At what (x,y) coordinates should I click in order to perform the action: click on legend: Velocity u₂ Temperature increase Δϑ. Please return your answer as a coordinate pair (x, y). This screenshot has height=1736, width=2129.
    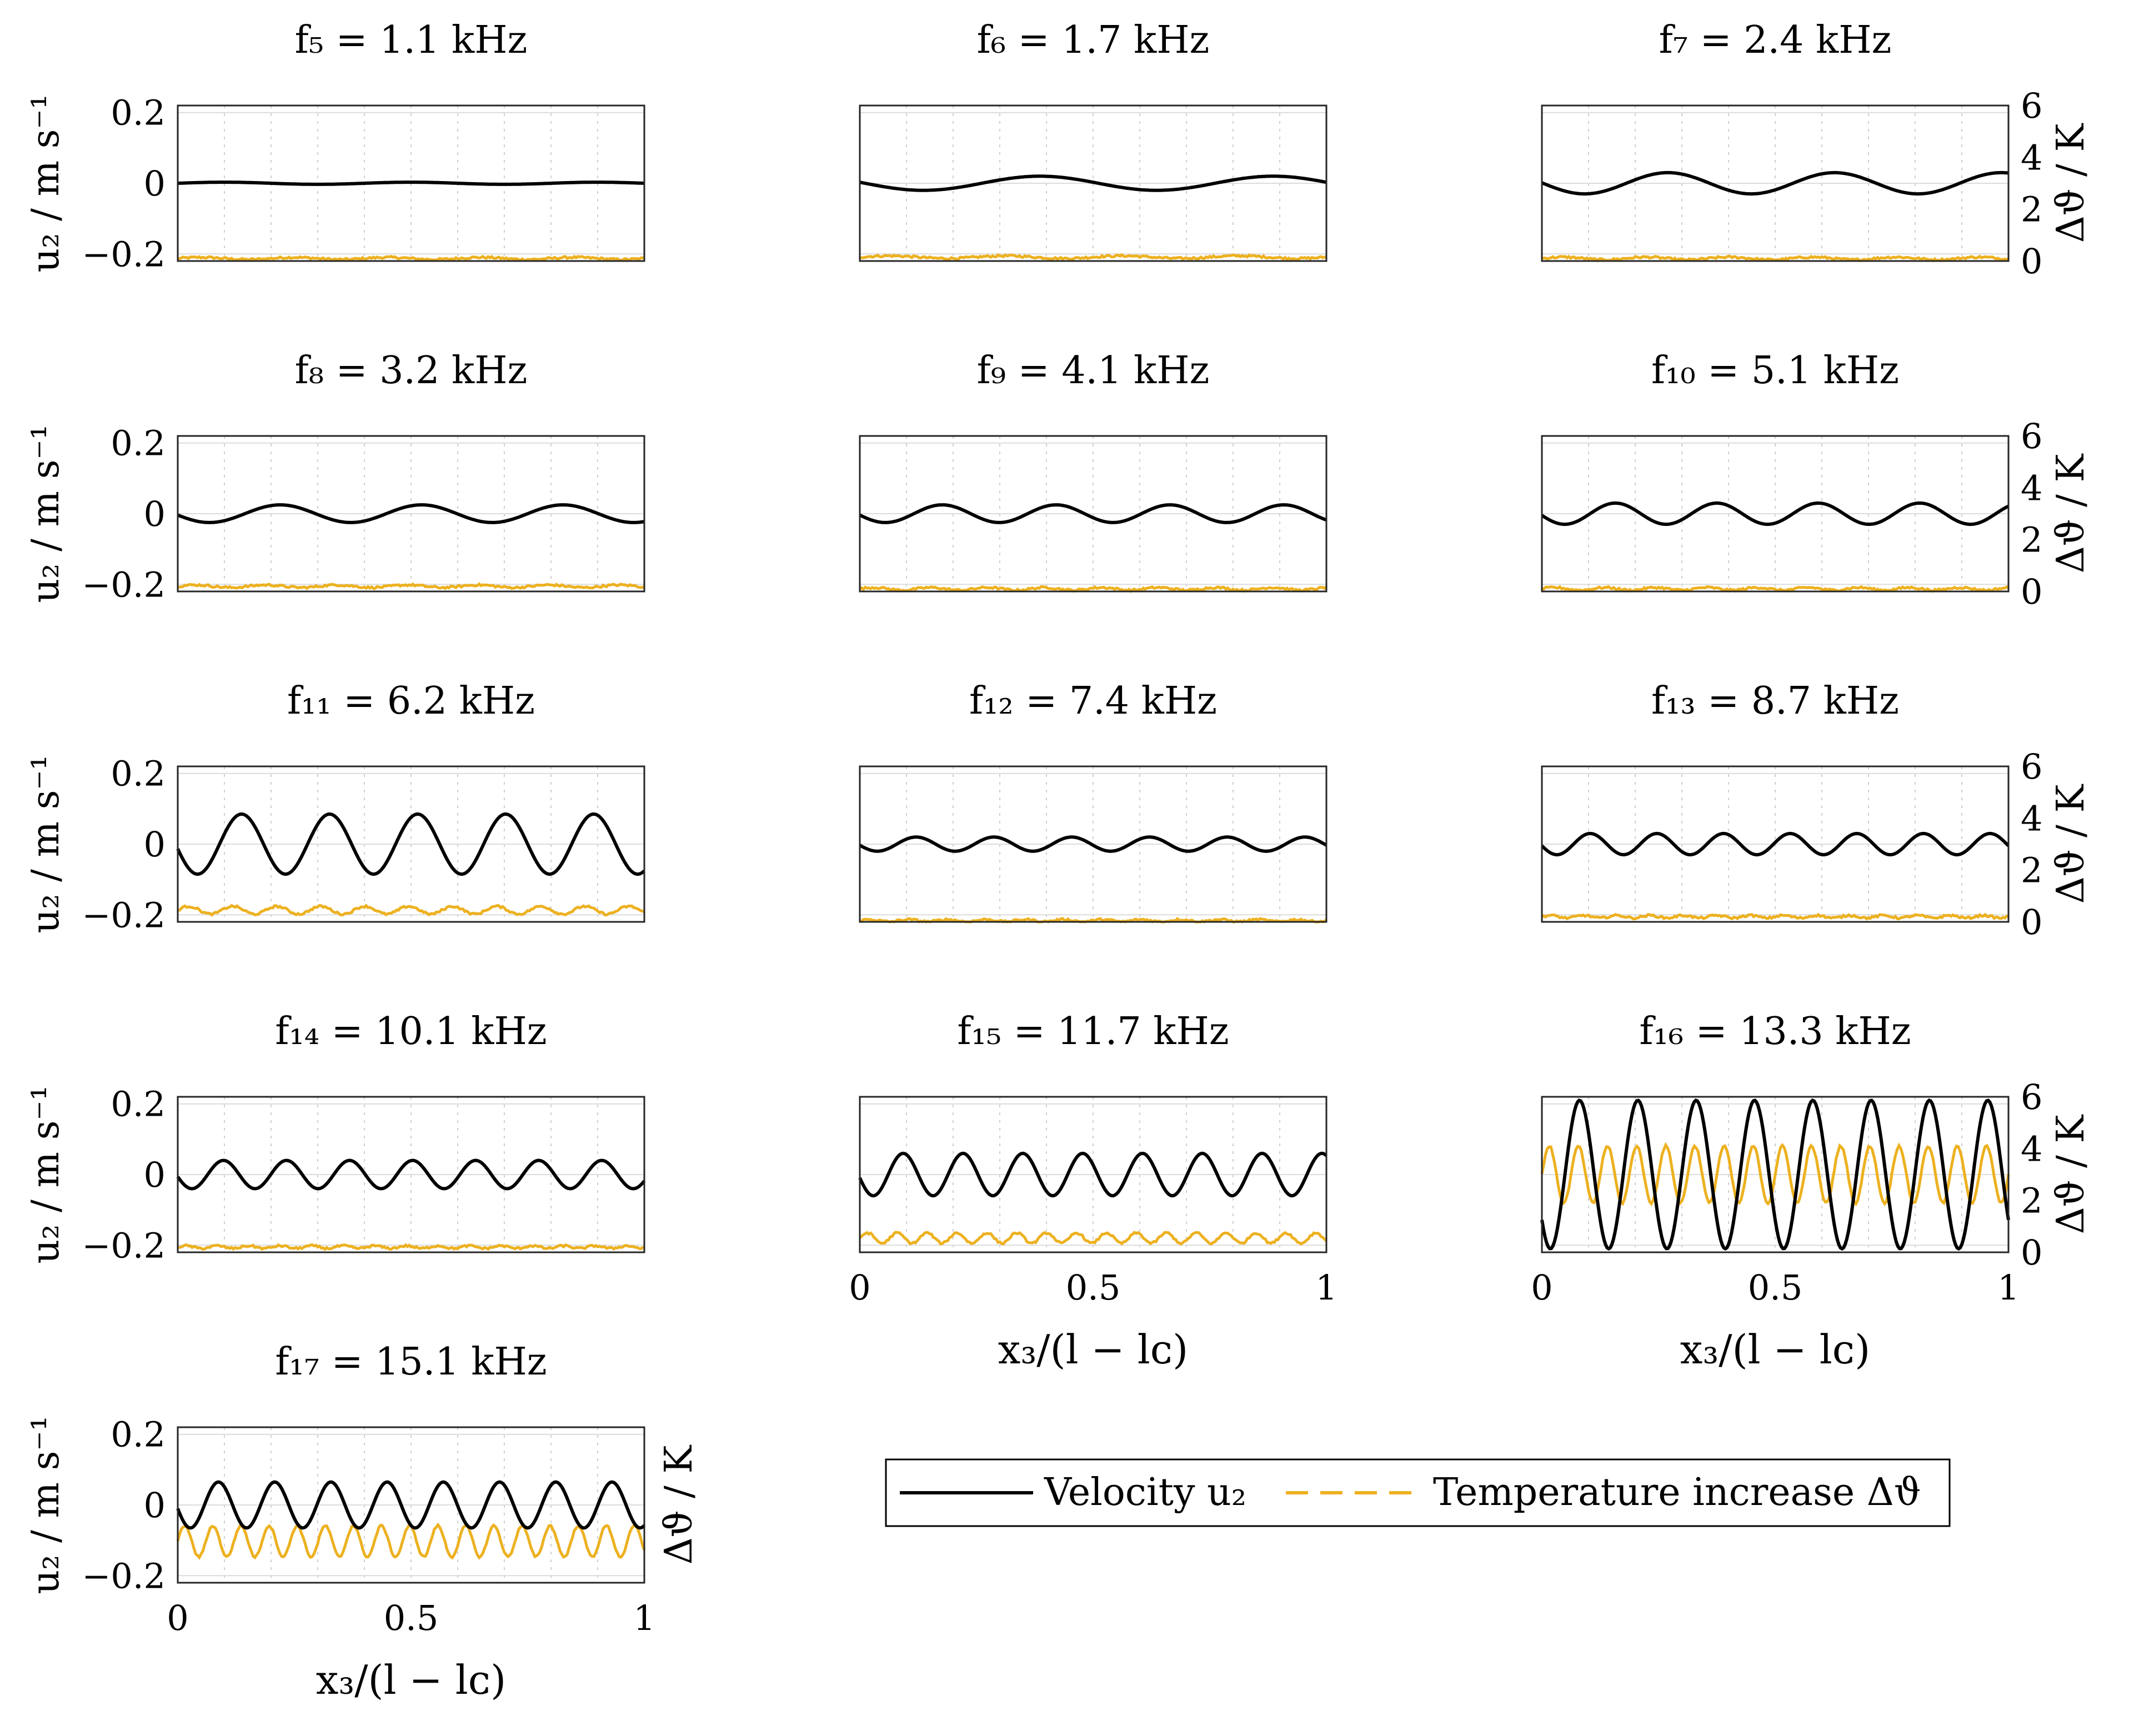
    Looking at the image, I should click on (1418, 1492).